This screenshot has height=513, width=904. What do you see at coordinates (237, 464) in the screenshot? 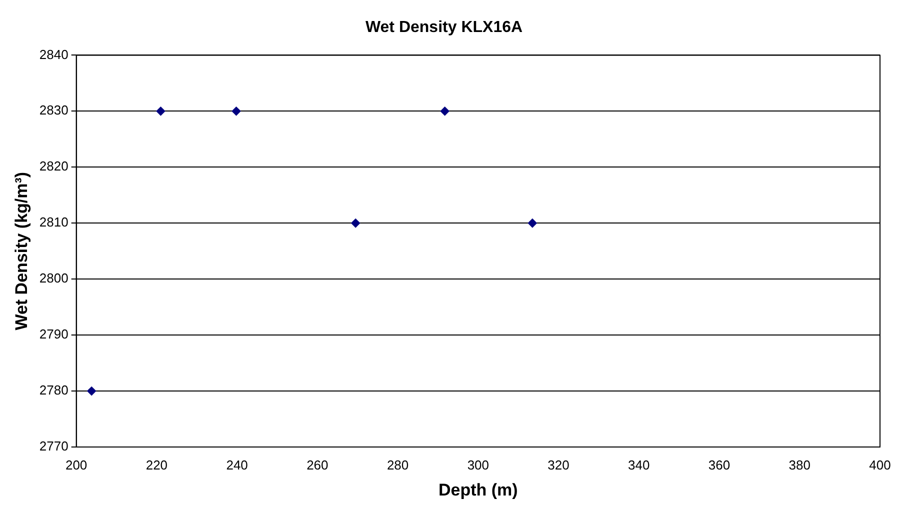
I see `x-tick-label: 240` at bounding box center [237, 464].